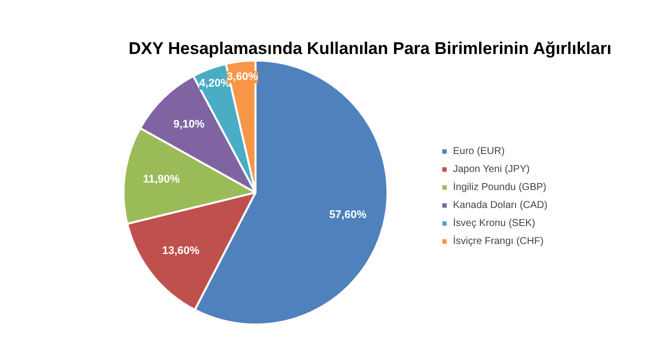  What do you see at coordinates (370, 48) in the screenshot?
I see `chart-title: DXY Hesaplamasında Kullanılan Para Birimlerinin Ağırlıkları` at bounding box center [370, 48].